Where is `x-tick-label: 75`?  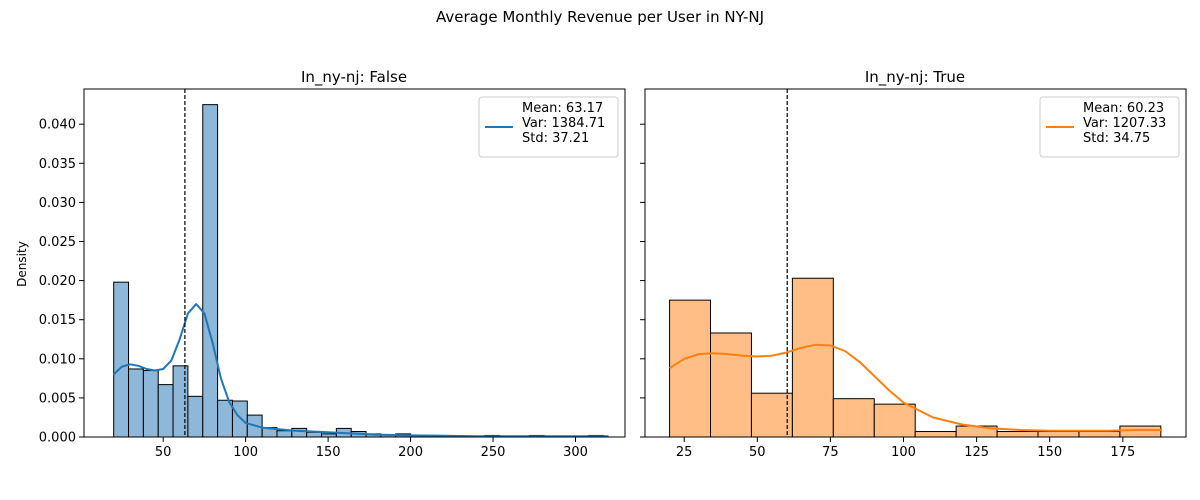 x-tick-label: 75 is located at coordinates (830, 452).